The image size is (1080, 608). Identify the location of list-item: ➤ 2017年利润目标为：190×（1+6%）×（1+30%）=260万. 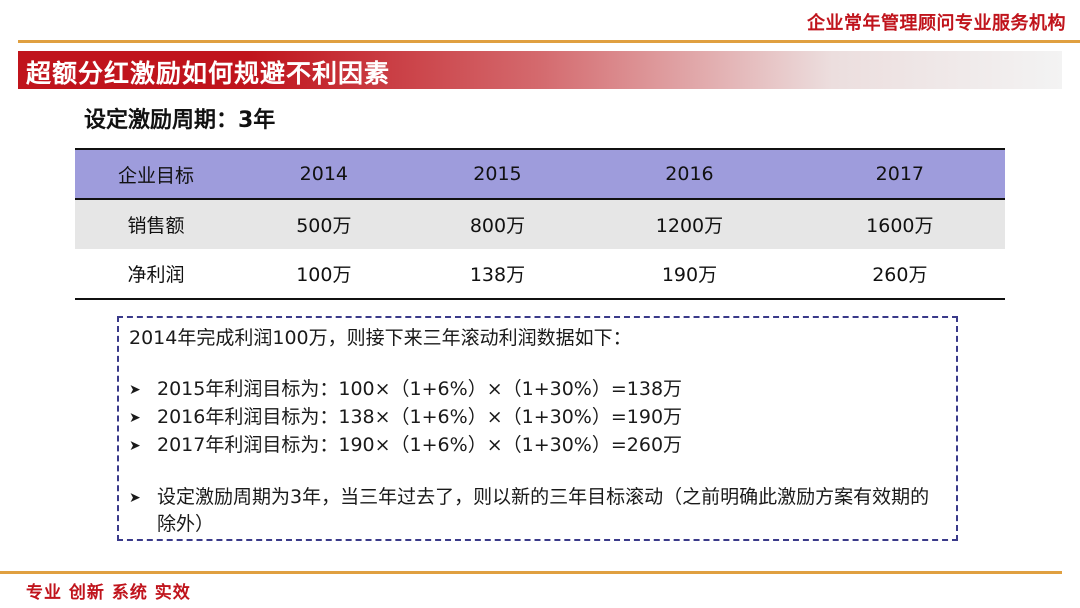
(537, 446).